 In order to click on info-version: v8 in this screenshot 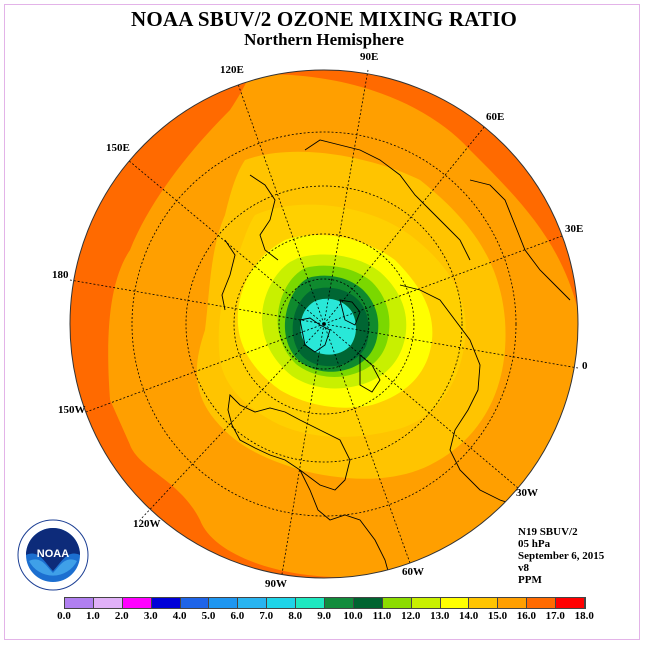, I will do `click(523, 568)`.